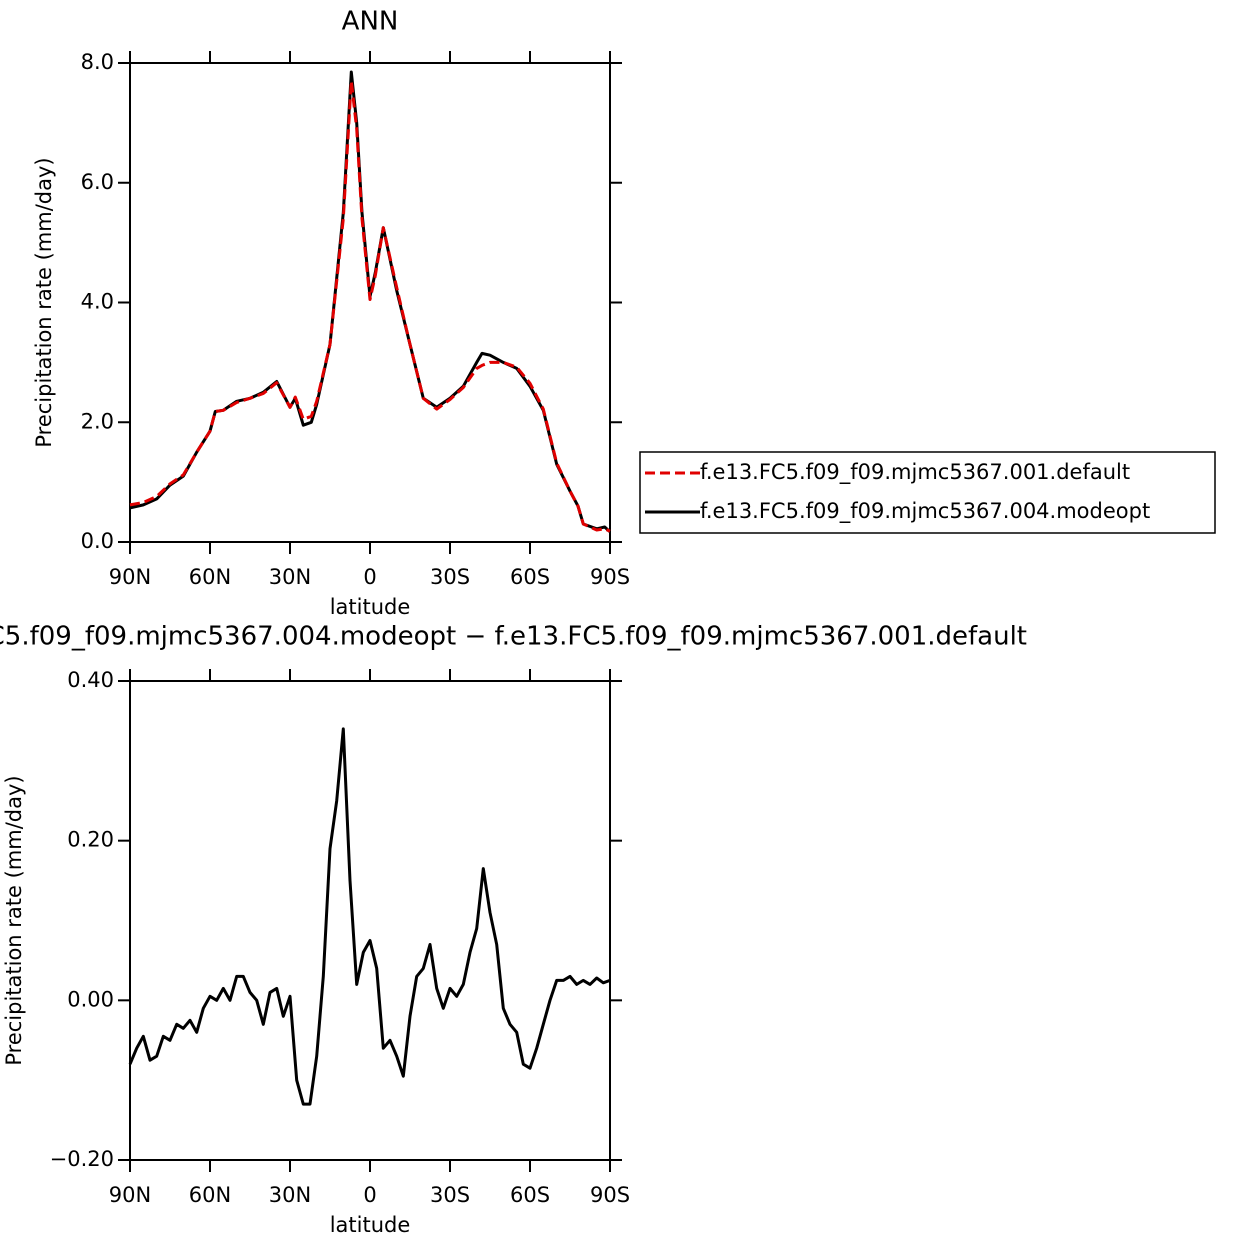 The image size is (1249, 1247). I want to click on y-tick-label: 4.0, so click(97, 302).